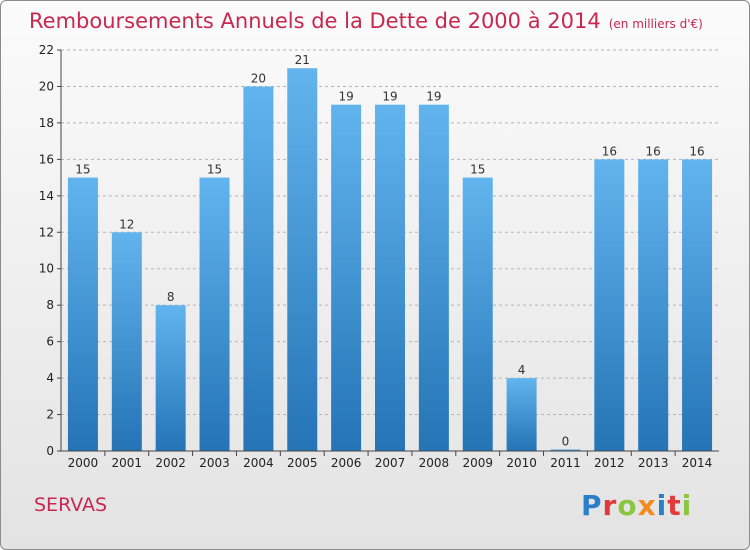 The image size is (750, 550). Describe the element at coordinates (390, 277) in the screenshot. I see `bar-2007` at that location.